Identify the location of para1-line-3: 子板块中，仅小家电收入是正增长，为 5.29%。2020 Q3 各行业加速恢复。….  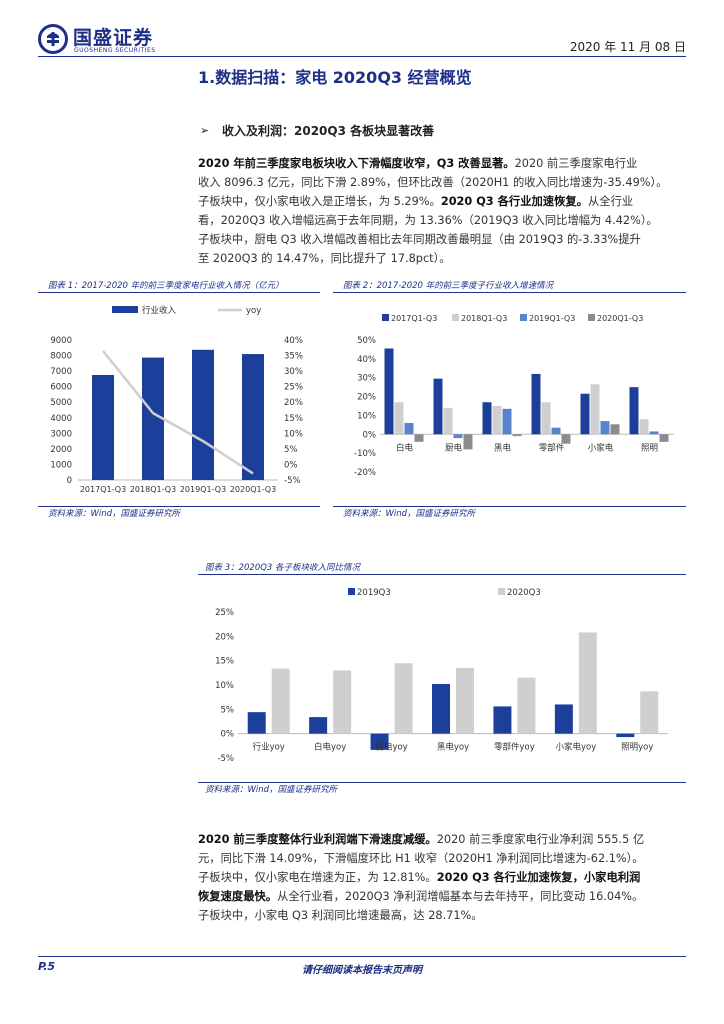
(416, 201).